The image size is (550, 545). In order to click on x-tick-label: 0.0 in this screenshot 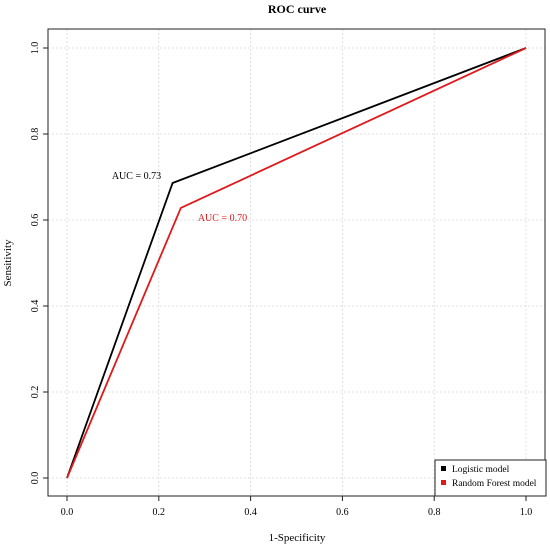, I will do `click(67, 512)`.